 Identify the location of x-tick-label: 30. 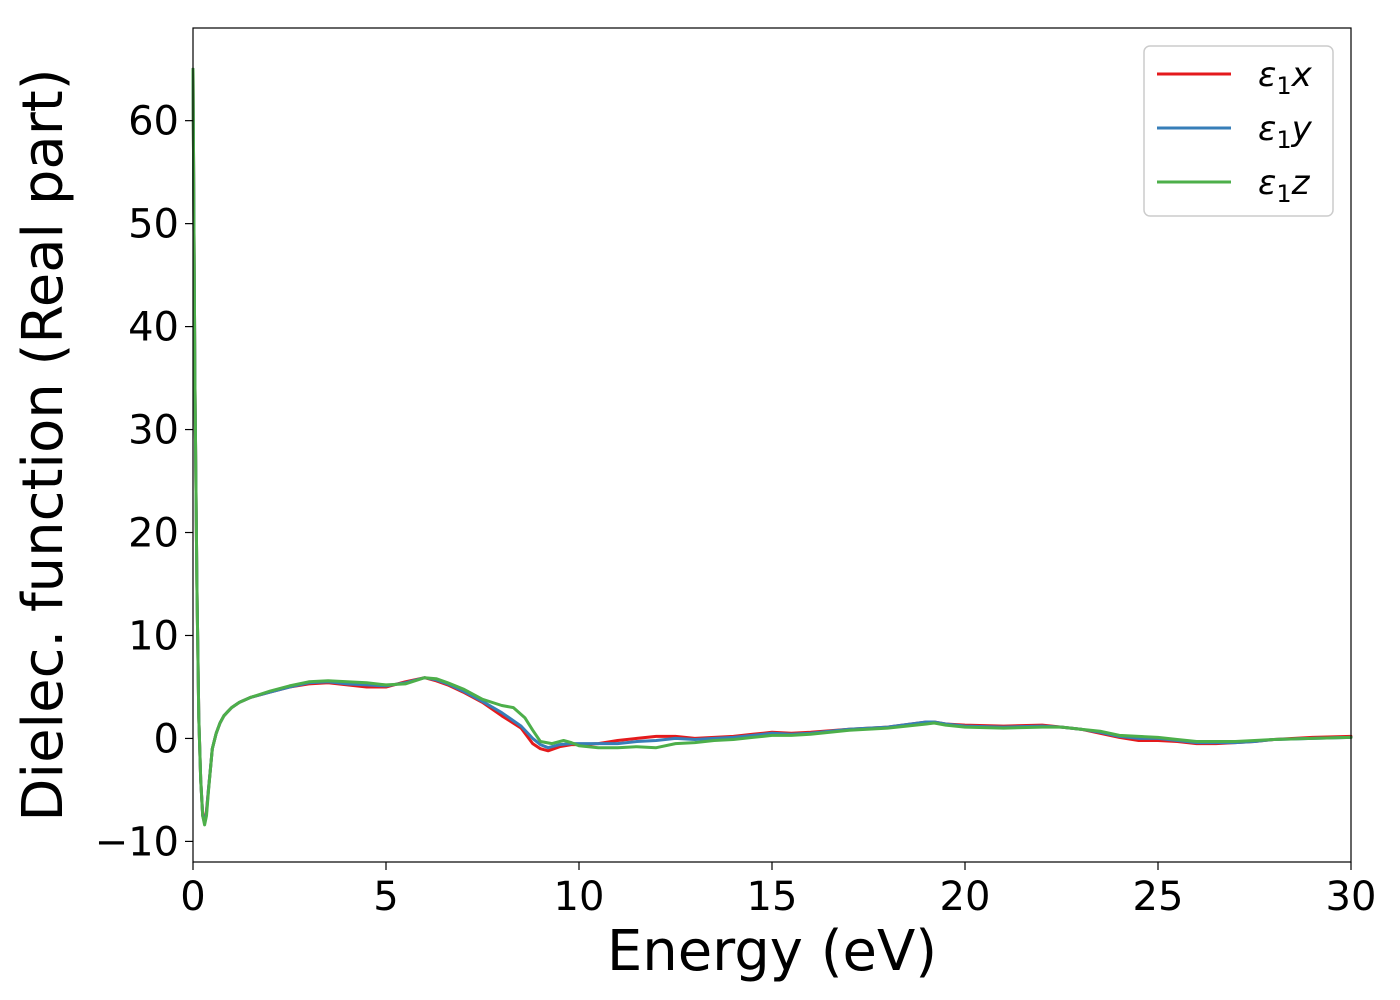
(1351, 897).